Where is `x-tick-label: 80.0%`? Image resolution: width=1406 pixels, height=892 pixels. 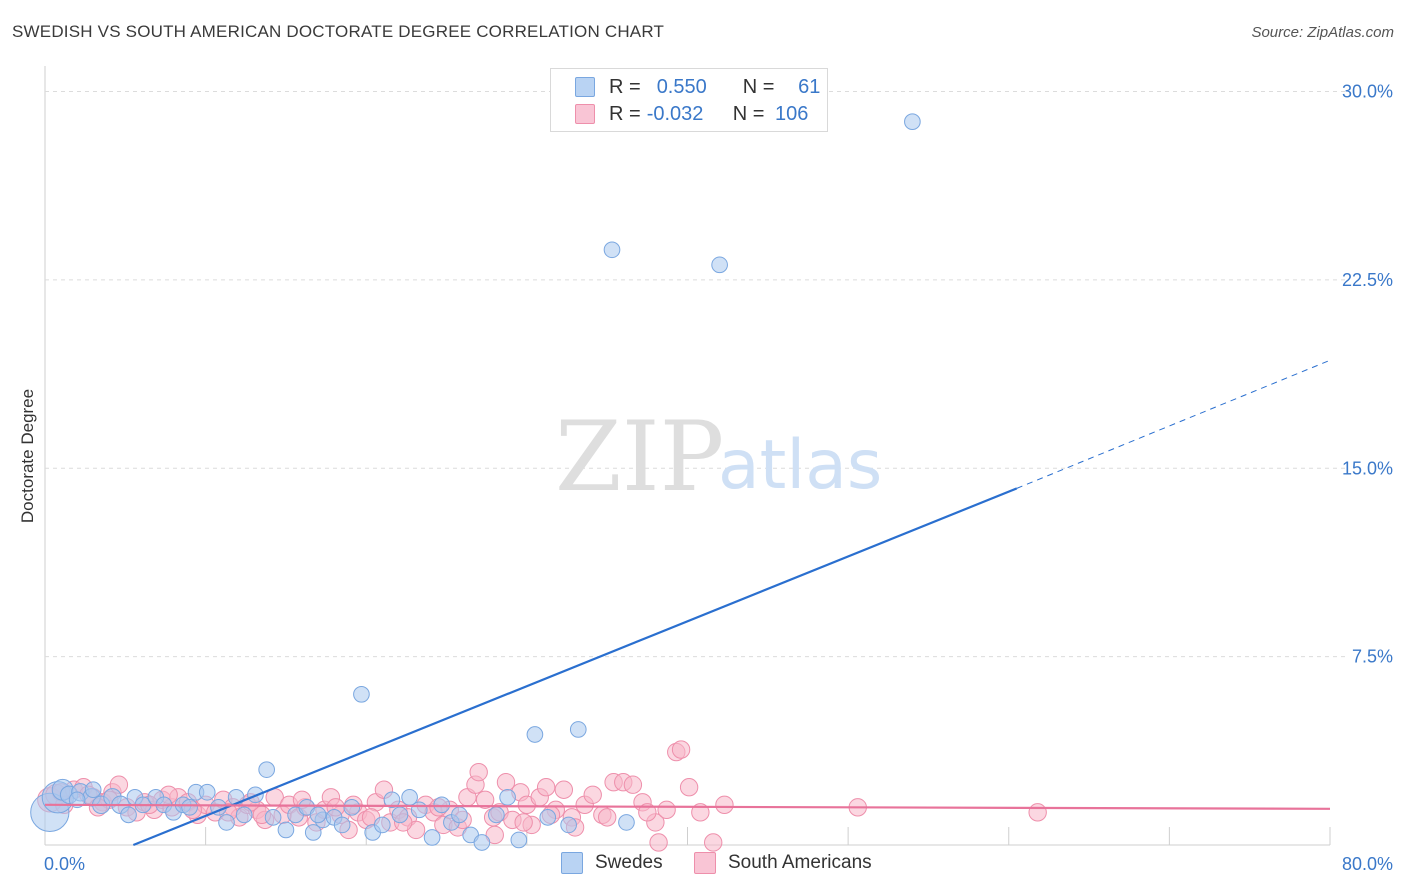
x-tick-label: 80.0% is located at coordinates (1367, 864).